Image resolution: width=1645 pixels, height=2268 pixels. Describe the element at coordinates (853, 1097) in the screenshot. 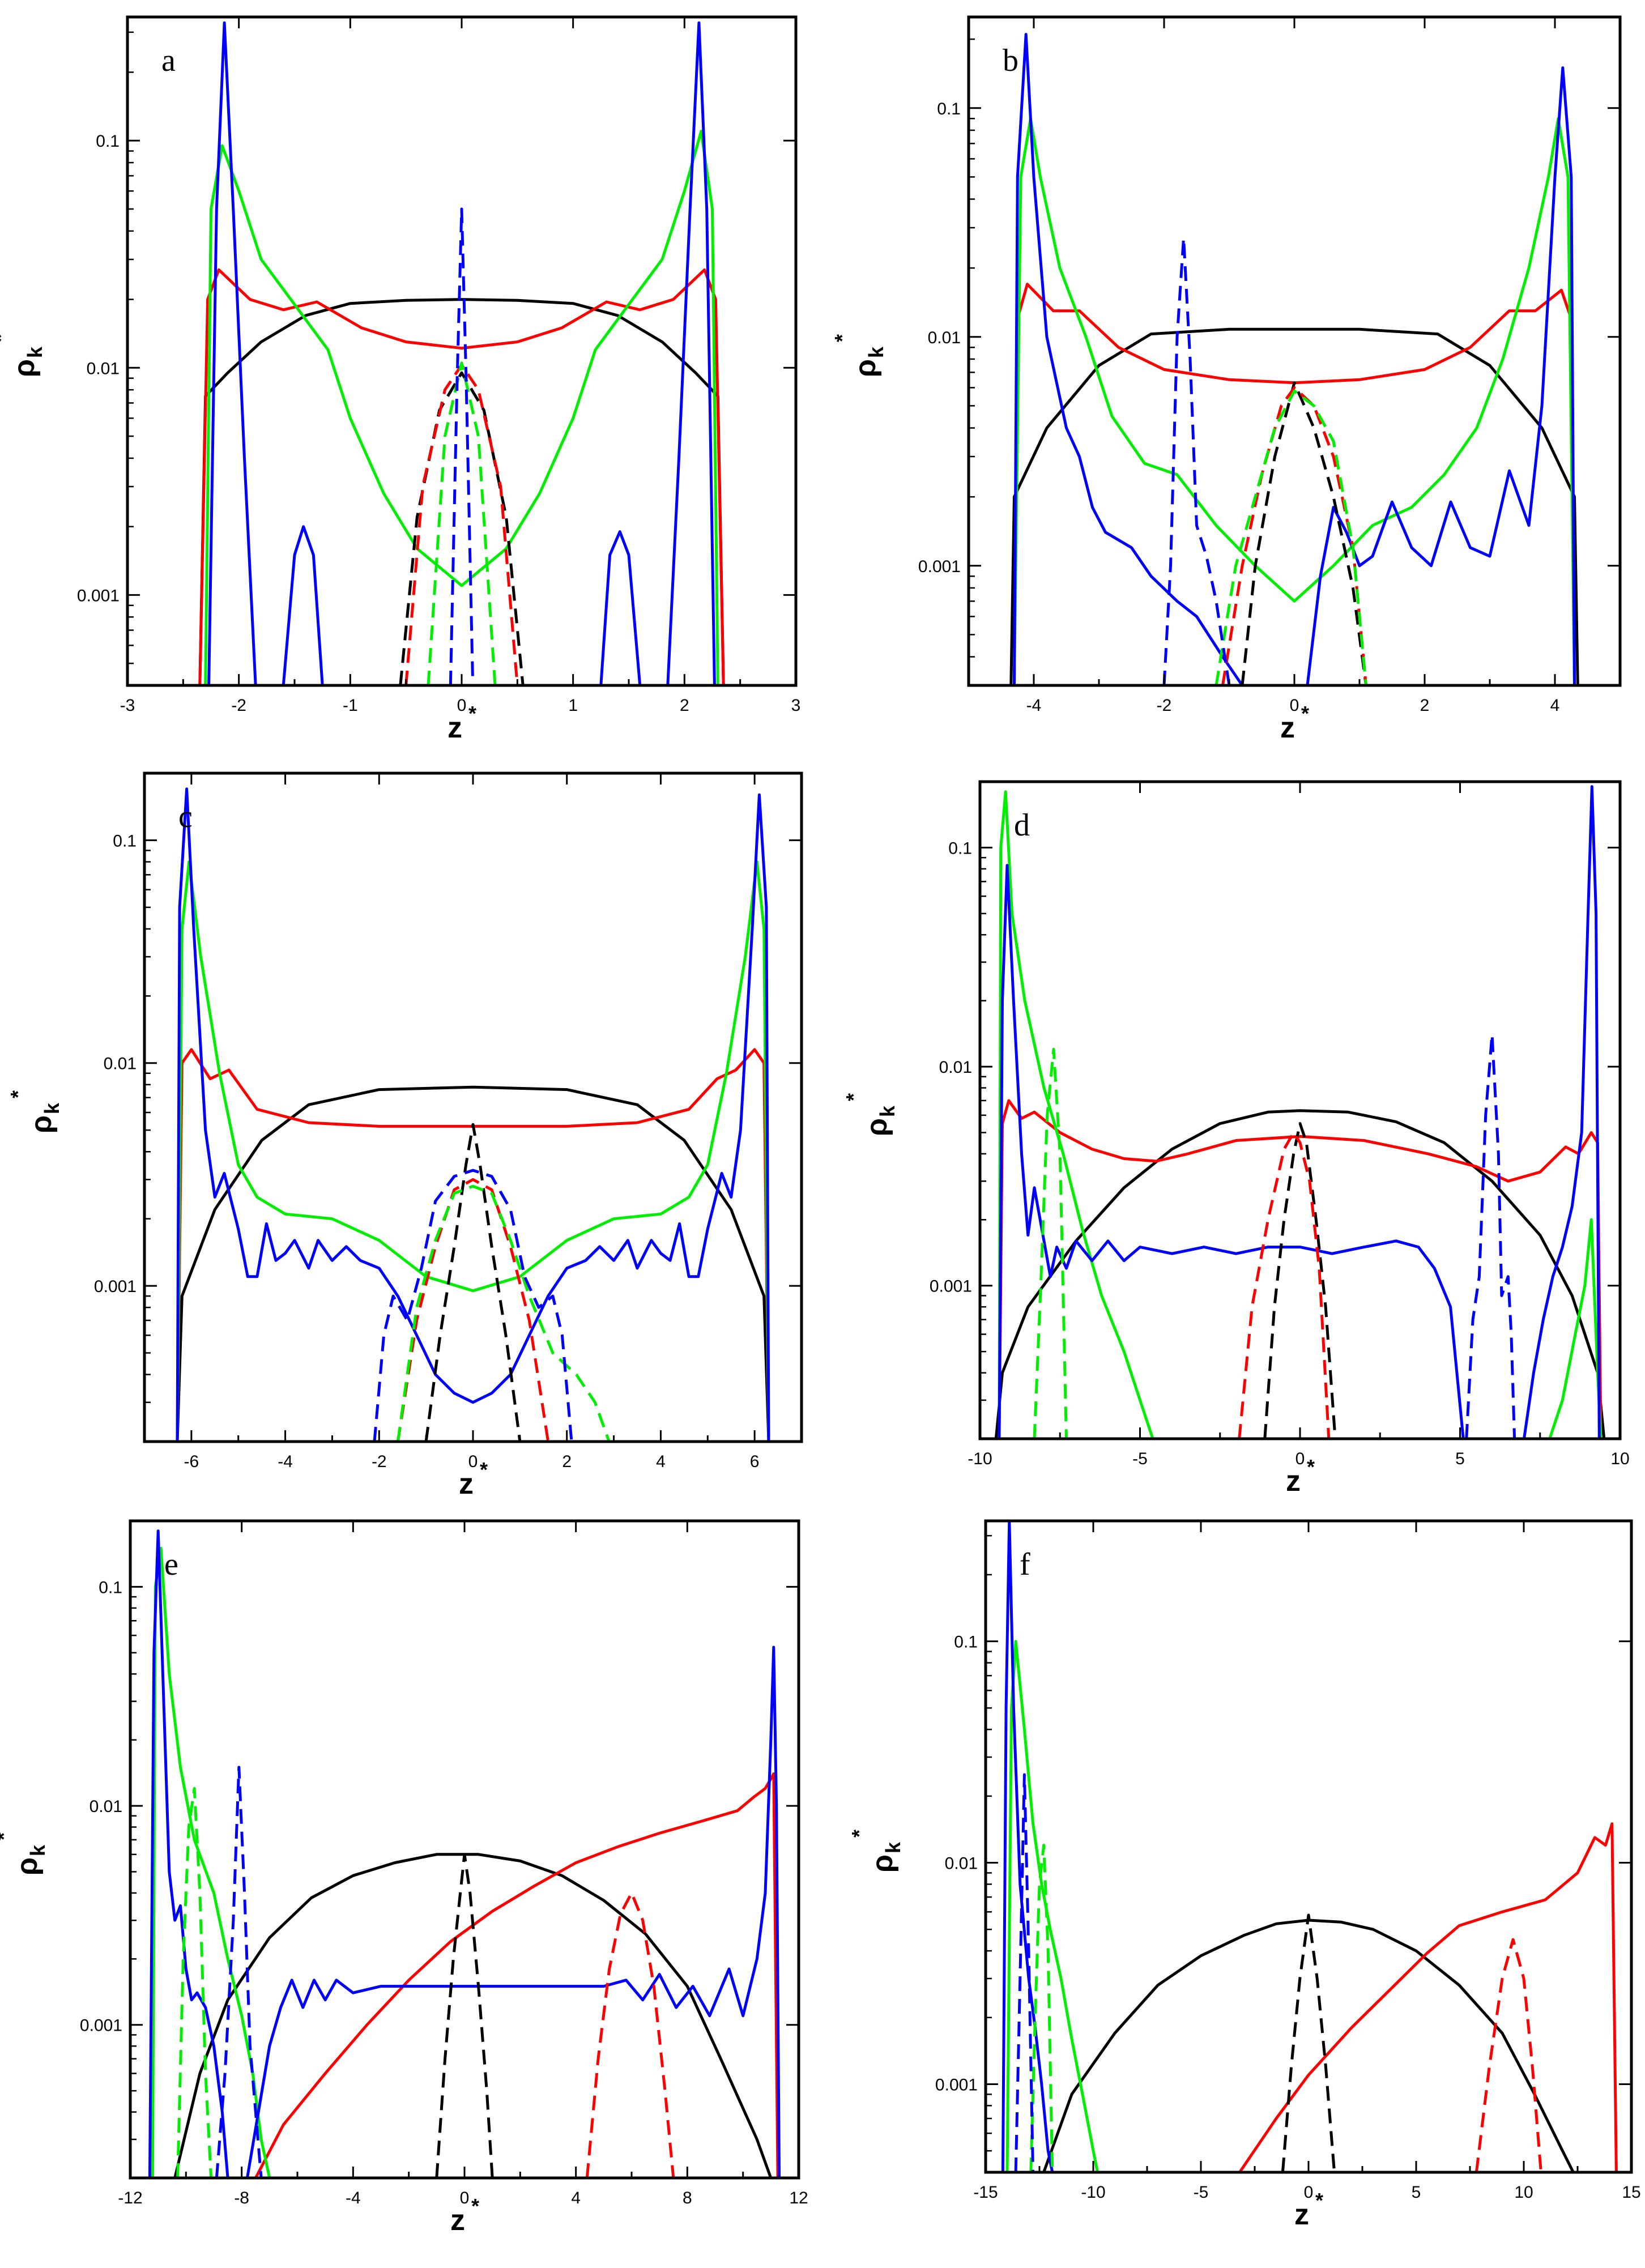

I see `panel-d-ylabel-star: *` at that location.